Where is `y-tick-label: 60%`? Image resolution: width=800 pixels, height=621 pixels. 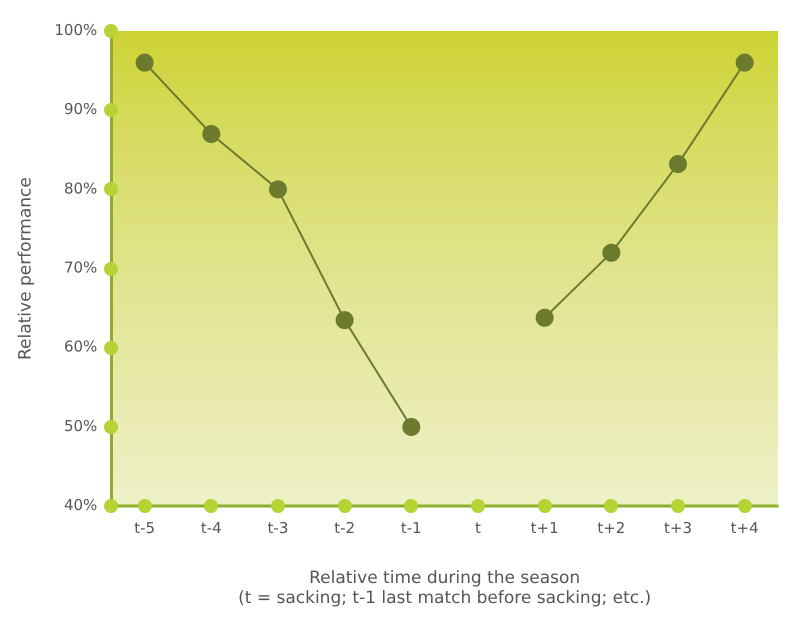 y-tick-label: 60% is located at coordinates (81, 347).